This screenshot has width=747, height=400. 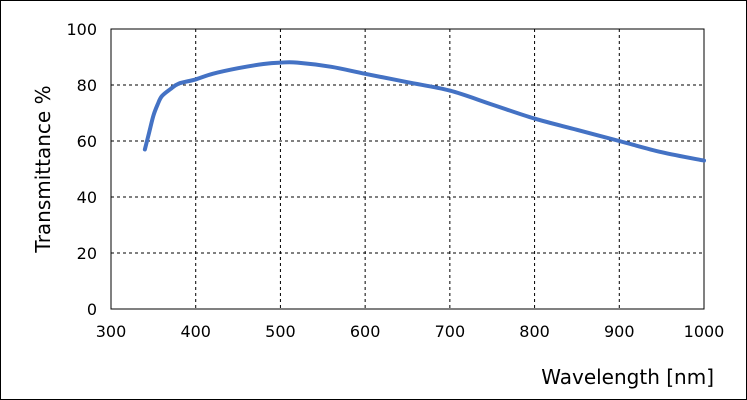 I want to click on x-tick-label-500: 500, so click(x=280, y=331).